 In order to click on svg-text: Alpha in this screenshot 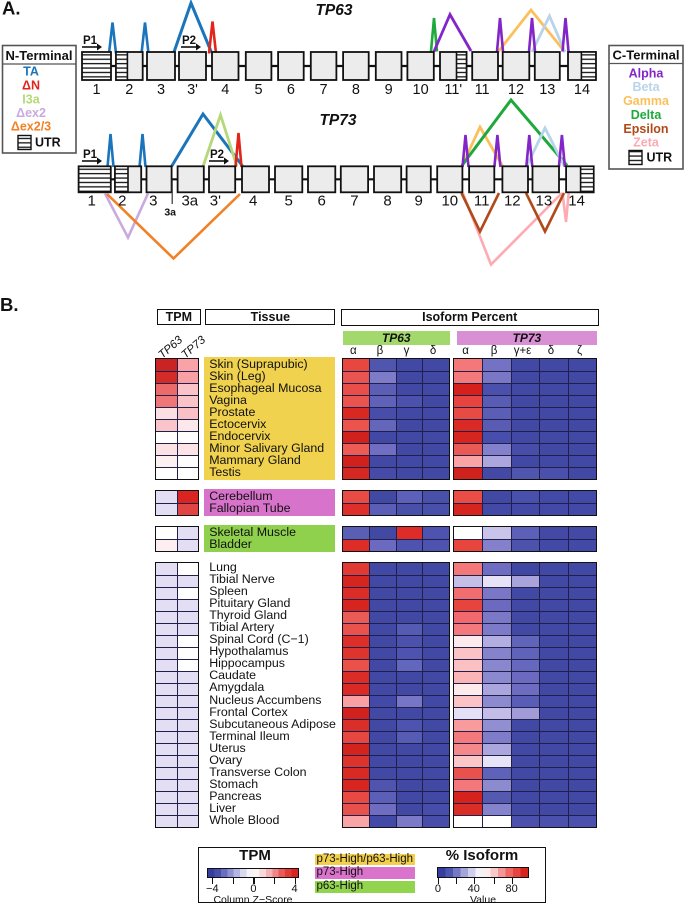, I will do `click(647, 74)`.